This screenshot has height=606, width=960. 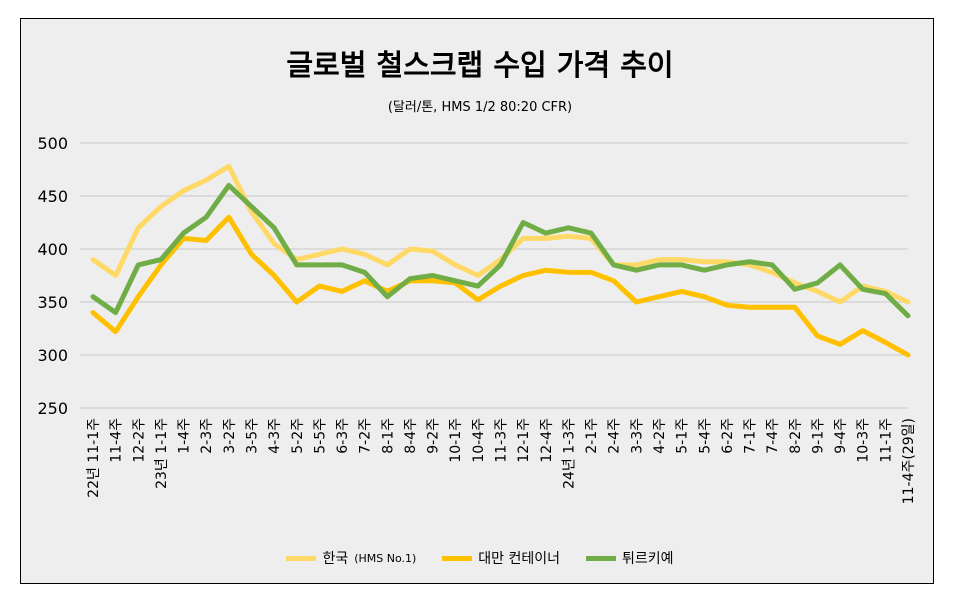 What do you see at coordinates (637, 436) in the screenshot?
I see `x-tick-label: 3-3주` at bounding box center [637, 436].